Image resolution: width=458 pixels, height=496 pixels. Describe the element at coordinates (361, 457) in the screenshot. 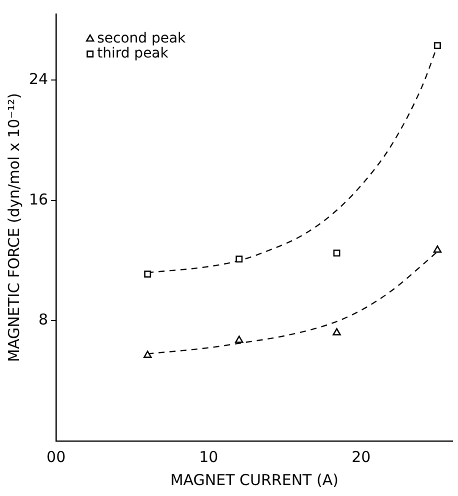

I see `x-tick-label: 20` at that location.